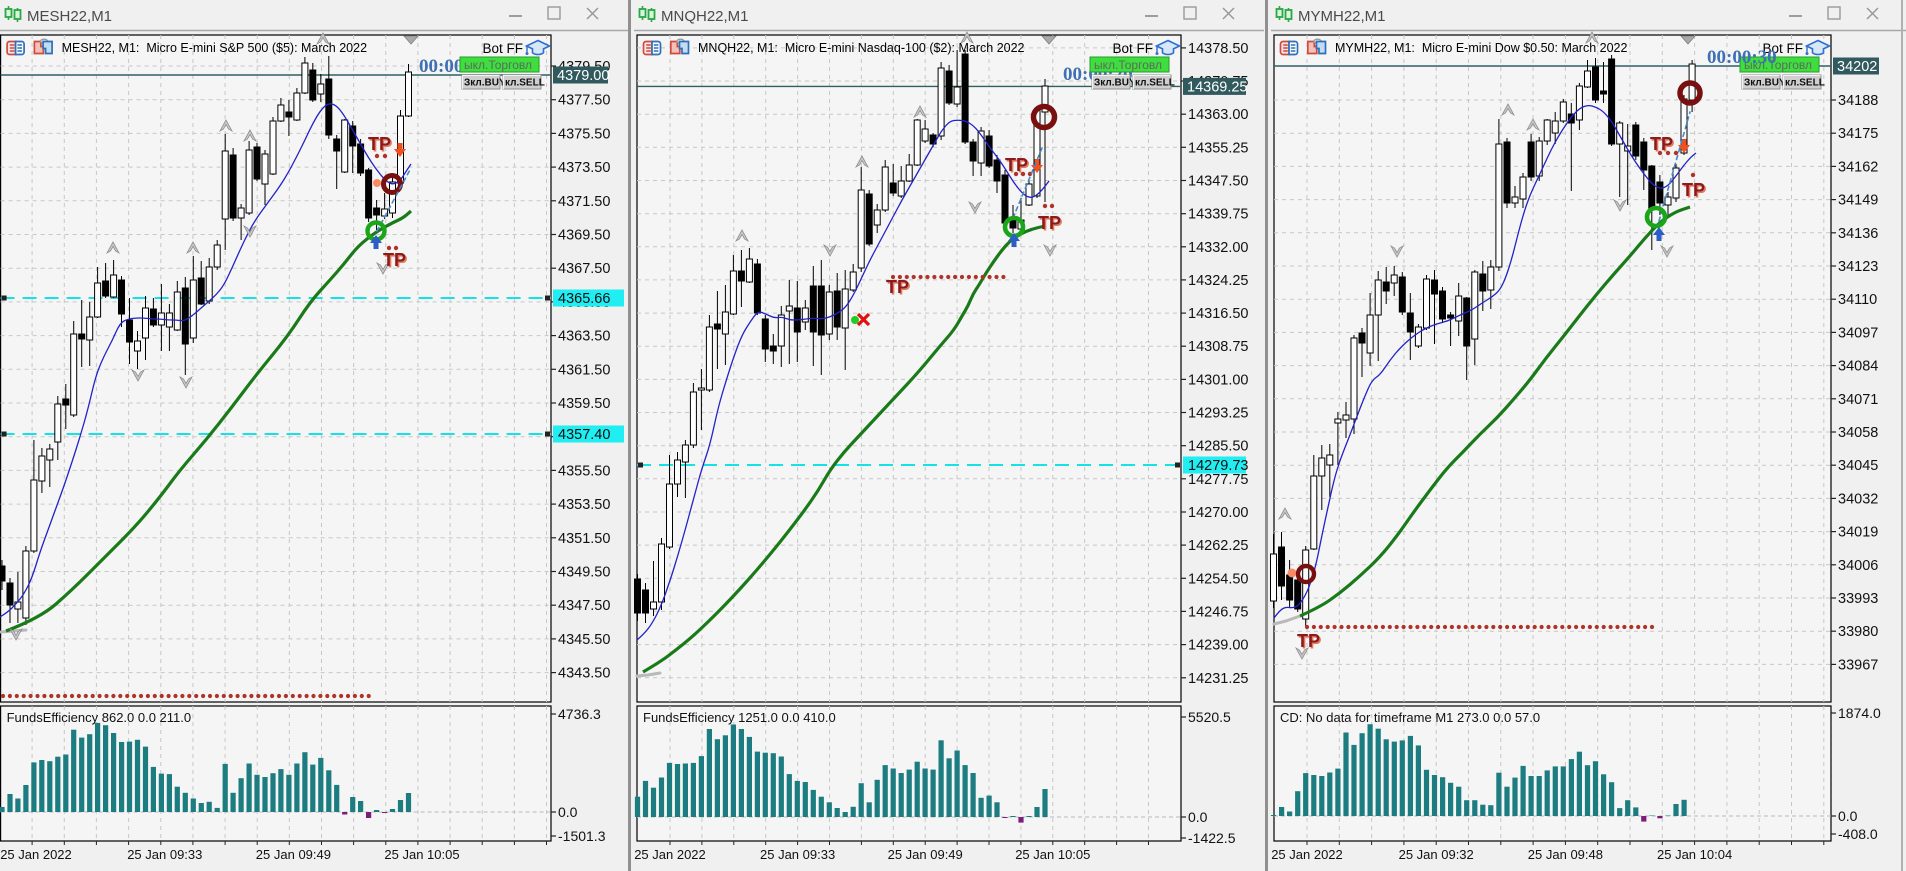 This screenshot has height=871, width=1906. What do you see at coordinates (584, 134) in the screenshot?
I see `svg-text: 4375.50` at bounding box center [584, 134].